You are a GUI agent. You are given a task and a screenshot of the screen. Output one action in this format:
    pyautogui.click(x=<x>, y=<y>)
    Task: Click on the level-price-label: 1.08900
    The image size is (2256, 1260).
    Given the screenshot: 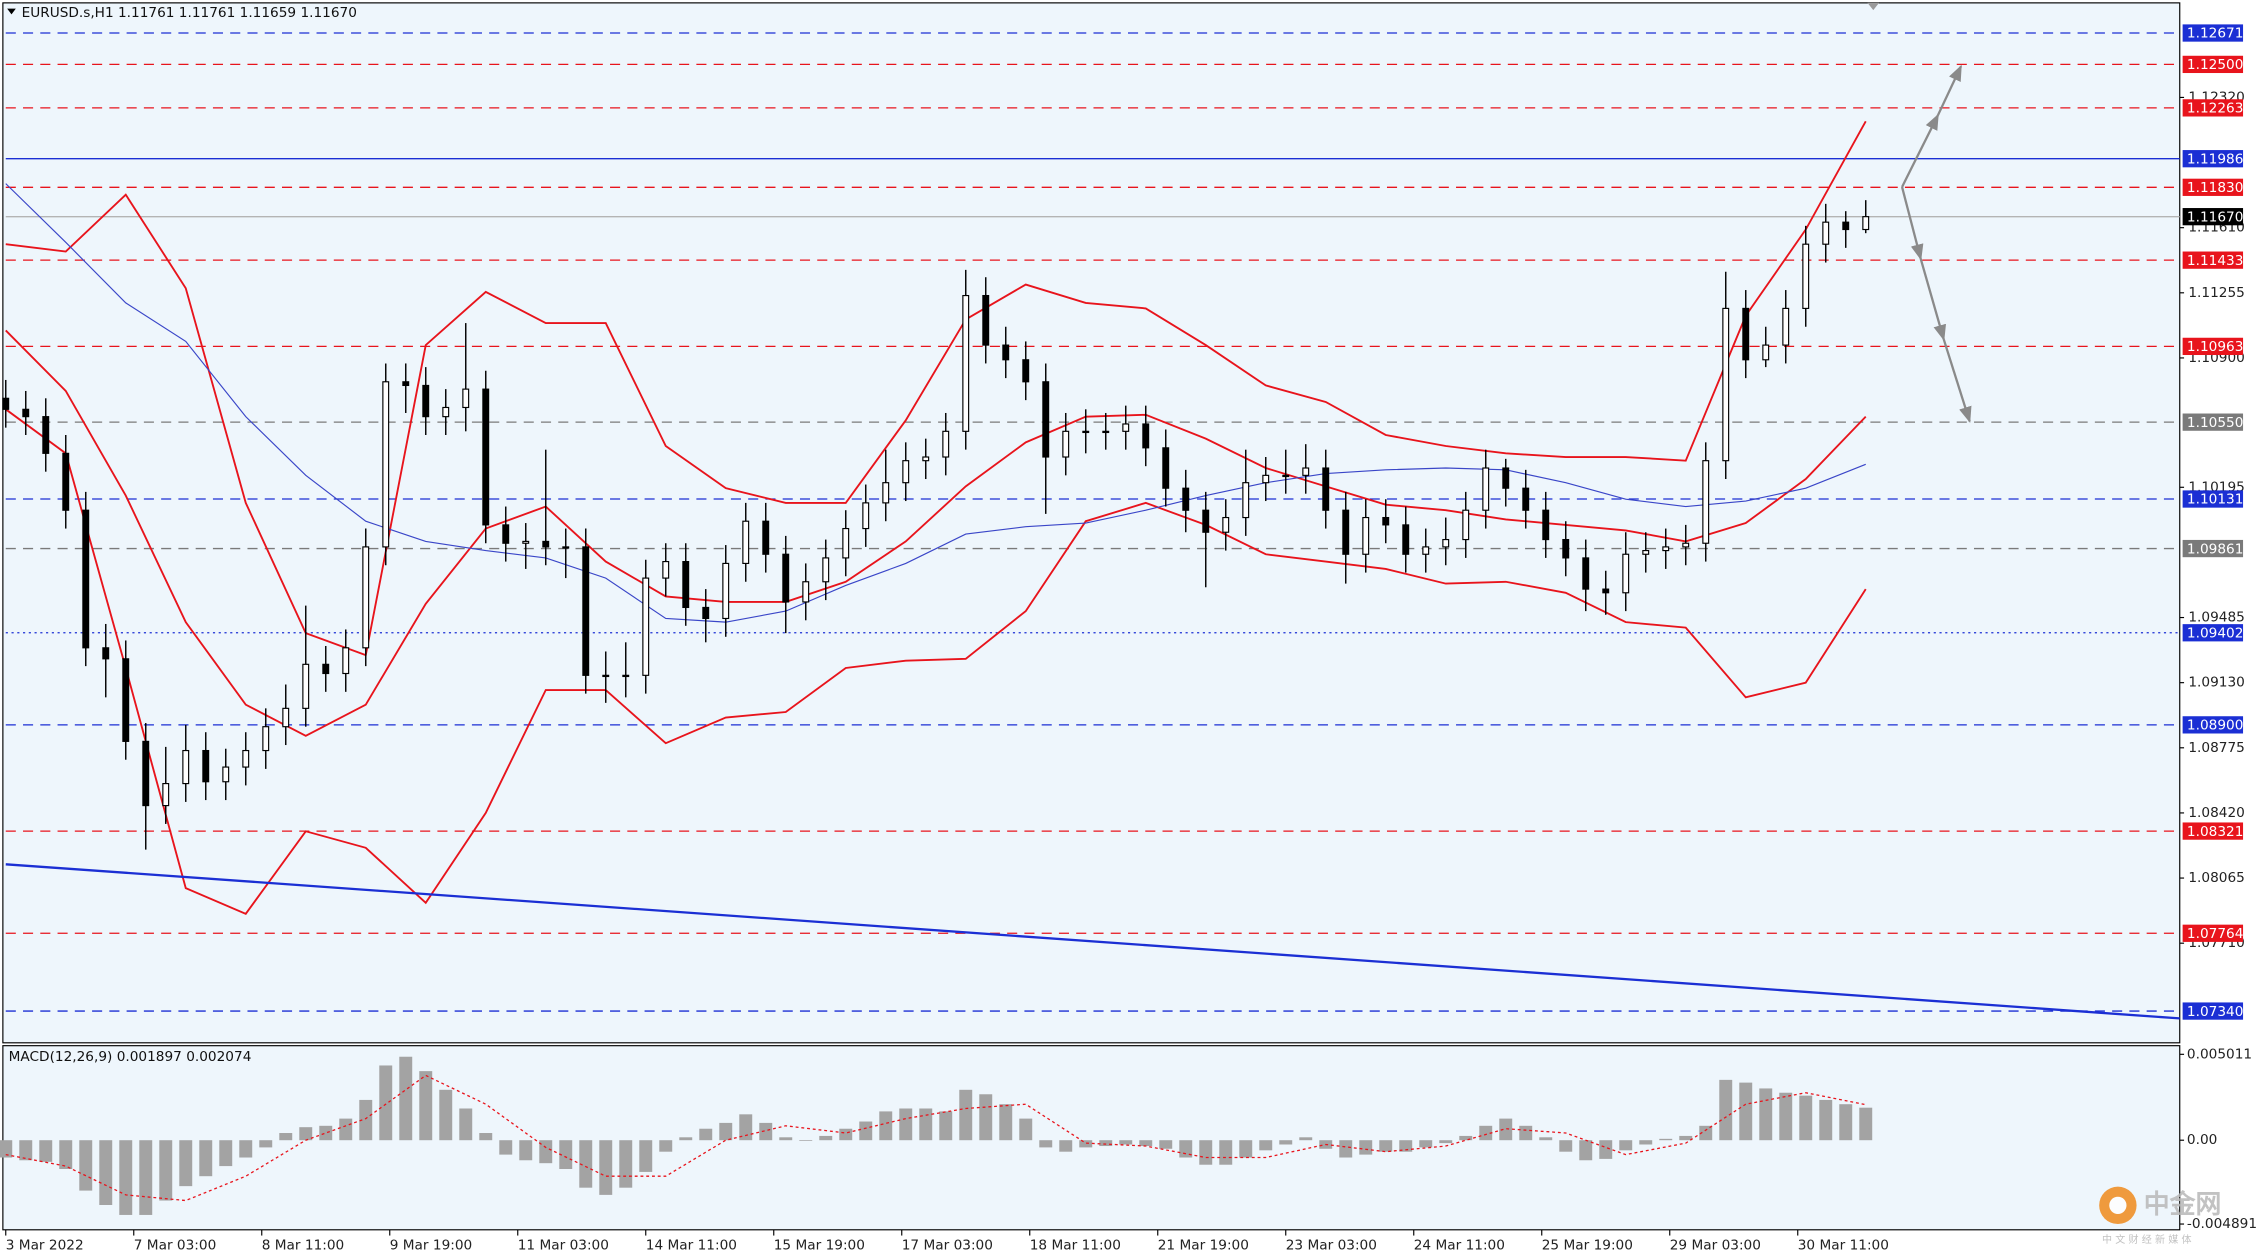 What is the action you would take?
    pyautogui.click(x=2215, y=726)
    